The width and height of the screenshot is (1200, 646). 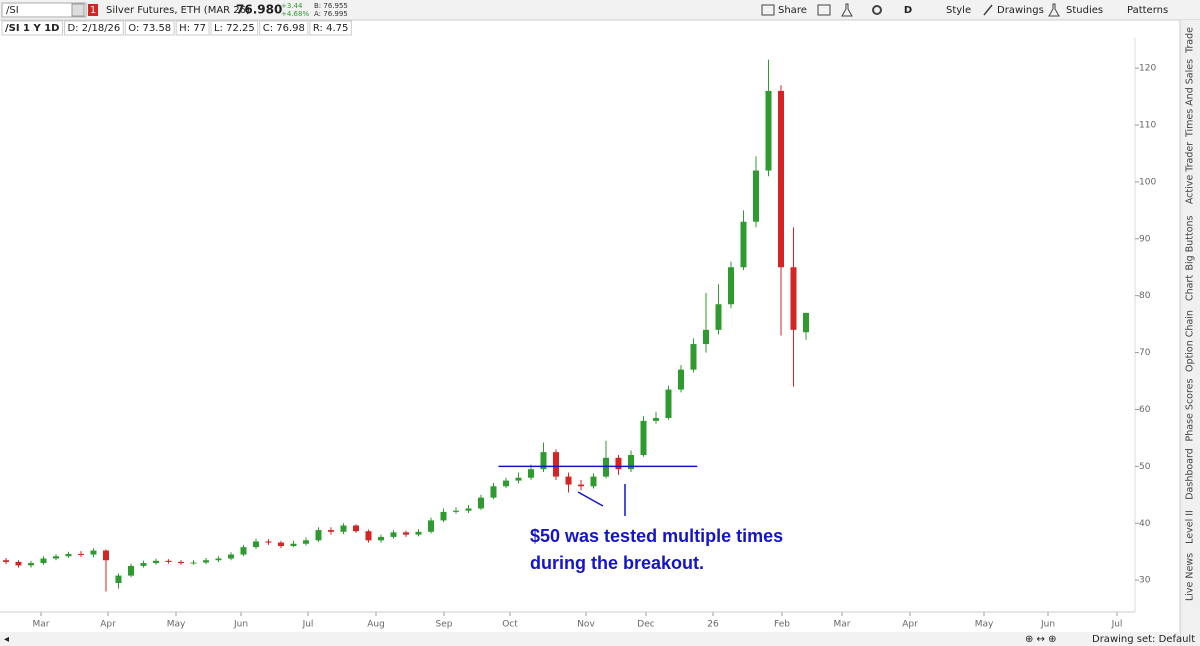 I want to click on badge: 1, so click(x=93, y=10).